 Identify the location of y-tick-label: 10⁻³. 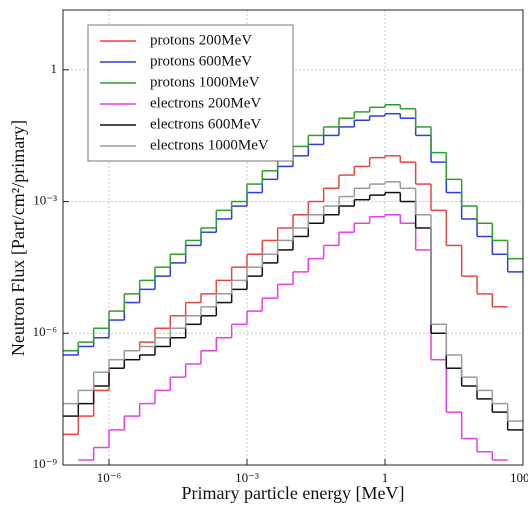
(45, 200).